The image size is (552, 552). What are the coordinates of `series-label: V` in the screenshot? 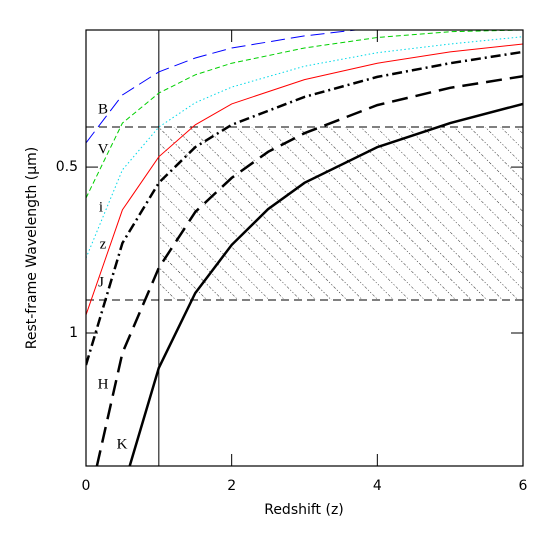 It's located at (103, 149).